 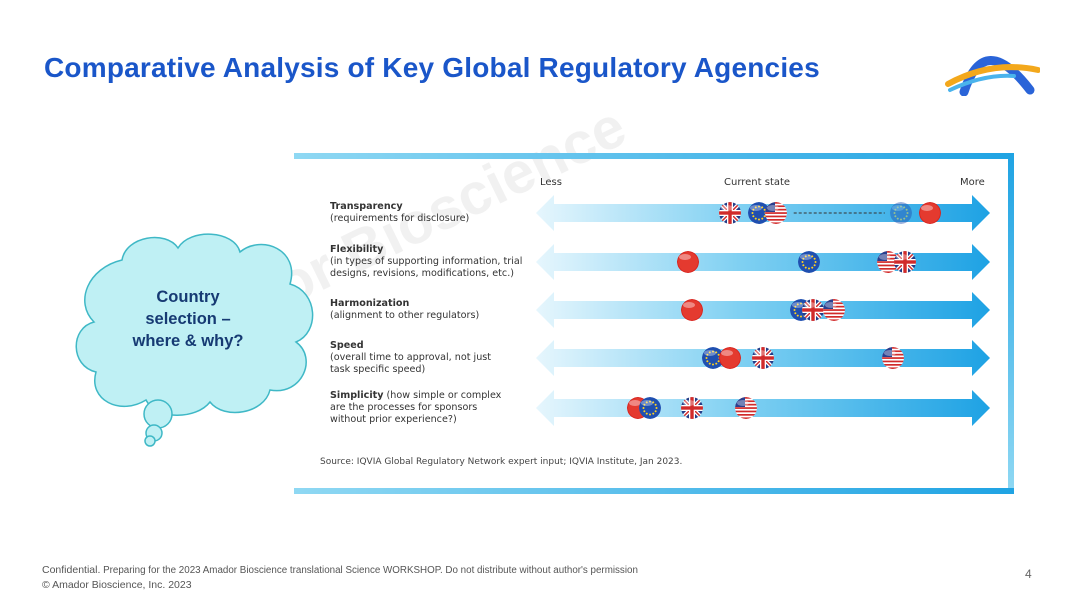 What do you see at coordinates (757, 182) in the screenshot?
I see `scale-current-label: Current state` at bounding box center [757, 182].